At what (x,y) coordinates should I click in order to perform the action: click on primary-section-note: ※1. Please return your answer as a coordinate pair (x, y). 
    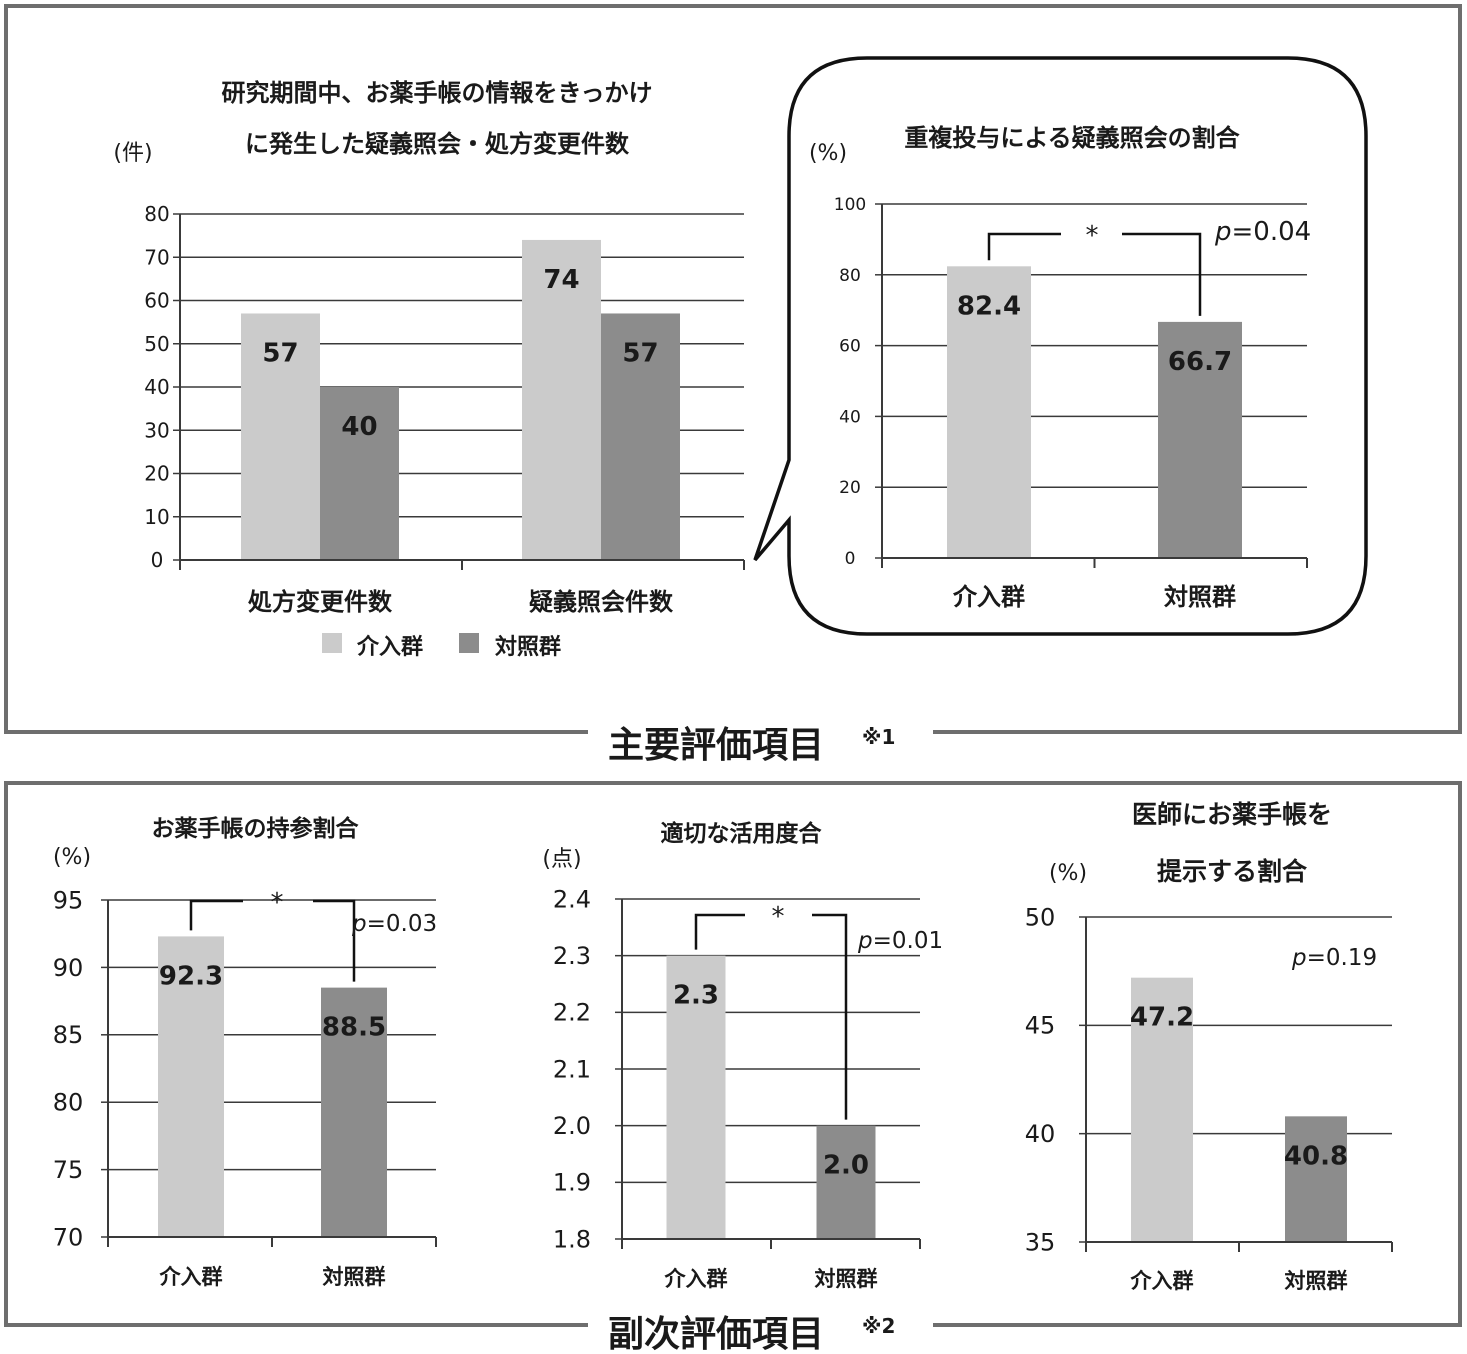
    Looking at the image, I should click on (878, 737).